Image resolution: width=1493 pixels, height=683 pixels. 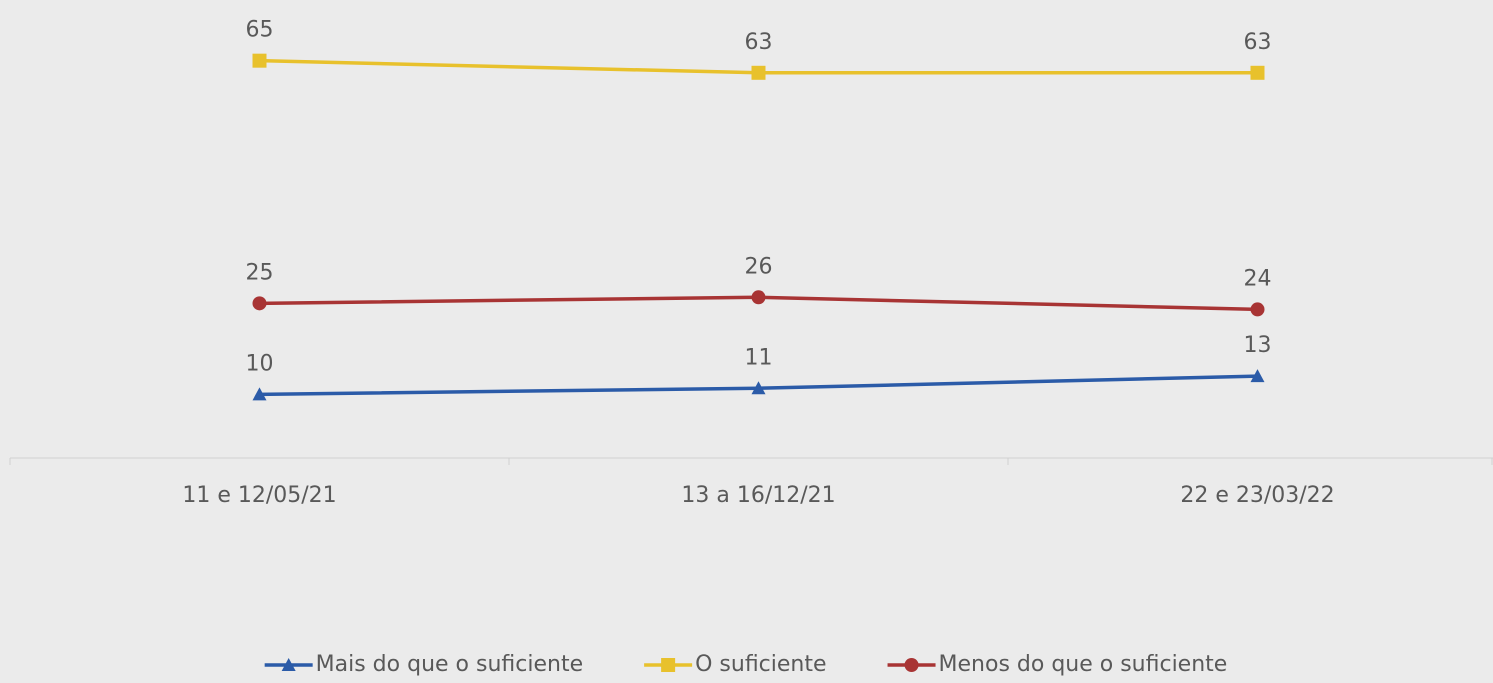 What do you see at coordinates (759, 357) in the screenshot?
I see `data-label: 11` at bounding box center [759, 357].